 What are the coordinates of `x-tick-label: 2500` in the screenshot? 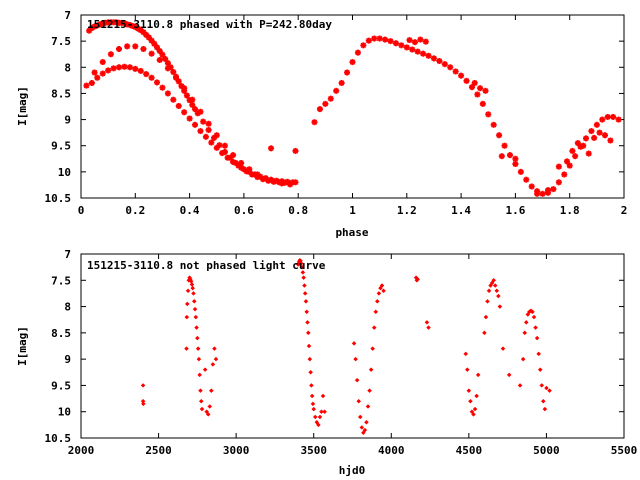 It's located at (158, 450).